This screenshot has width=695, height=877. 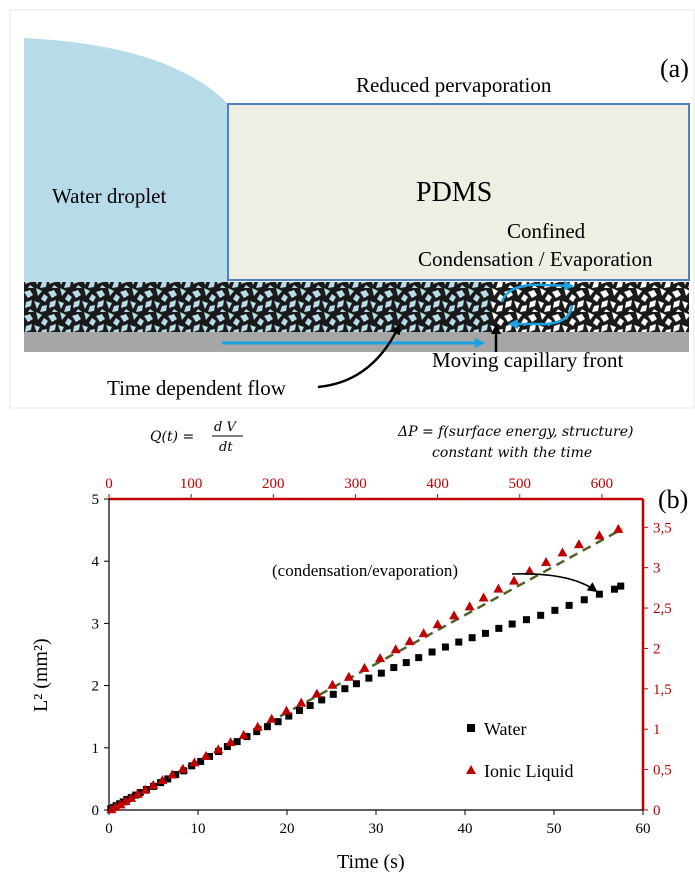 What do you see at coordinates (657, 649) in the screenshot?
I see `y2-tick-label: 2` at bounding box center [657, 649].